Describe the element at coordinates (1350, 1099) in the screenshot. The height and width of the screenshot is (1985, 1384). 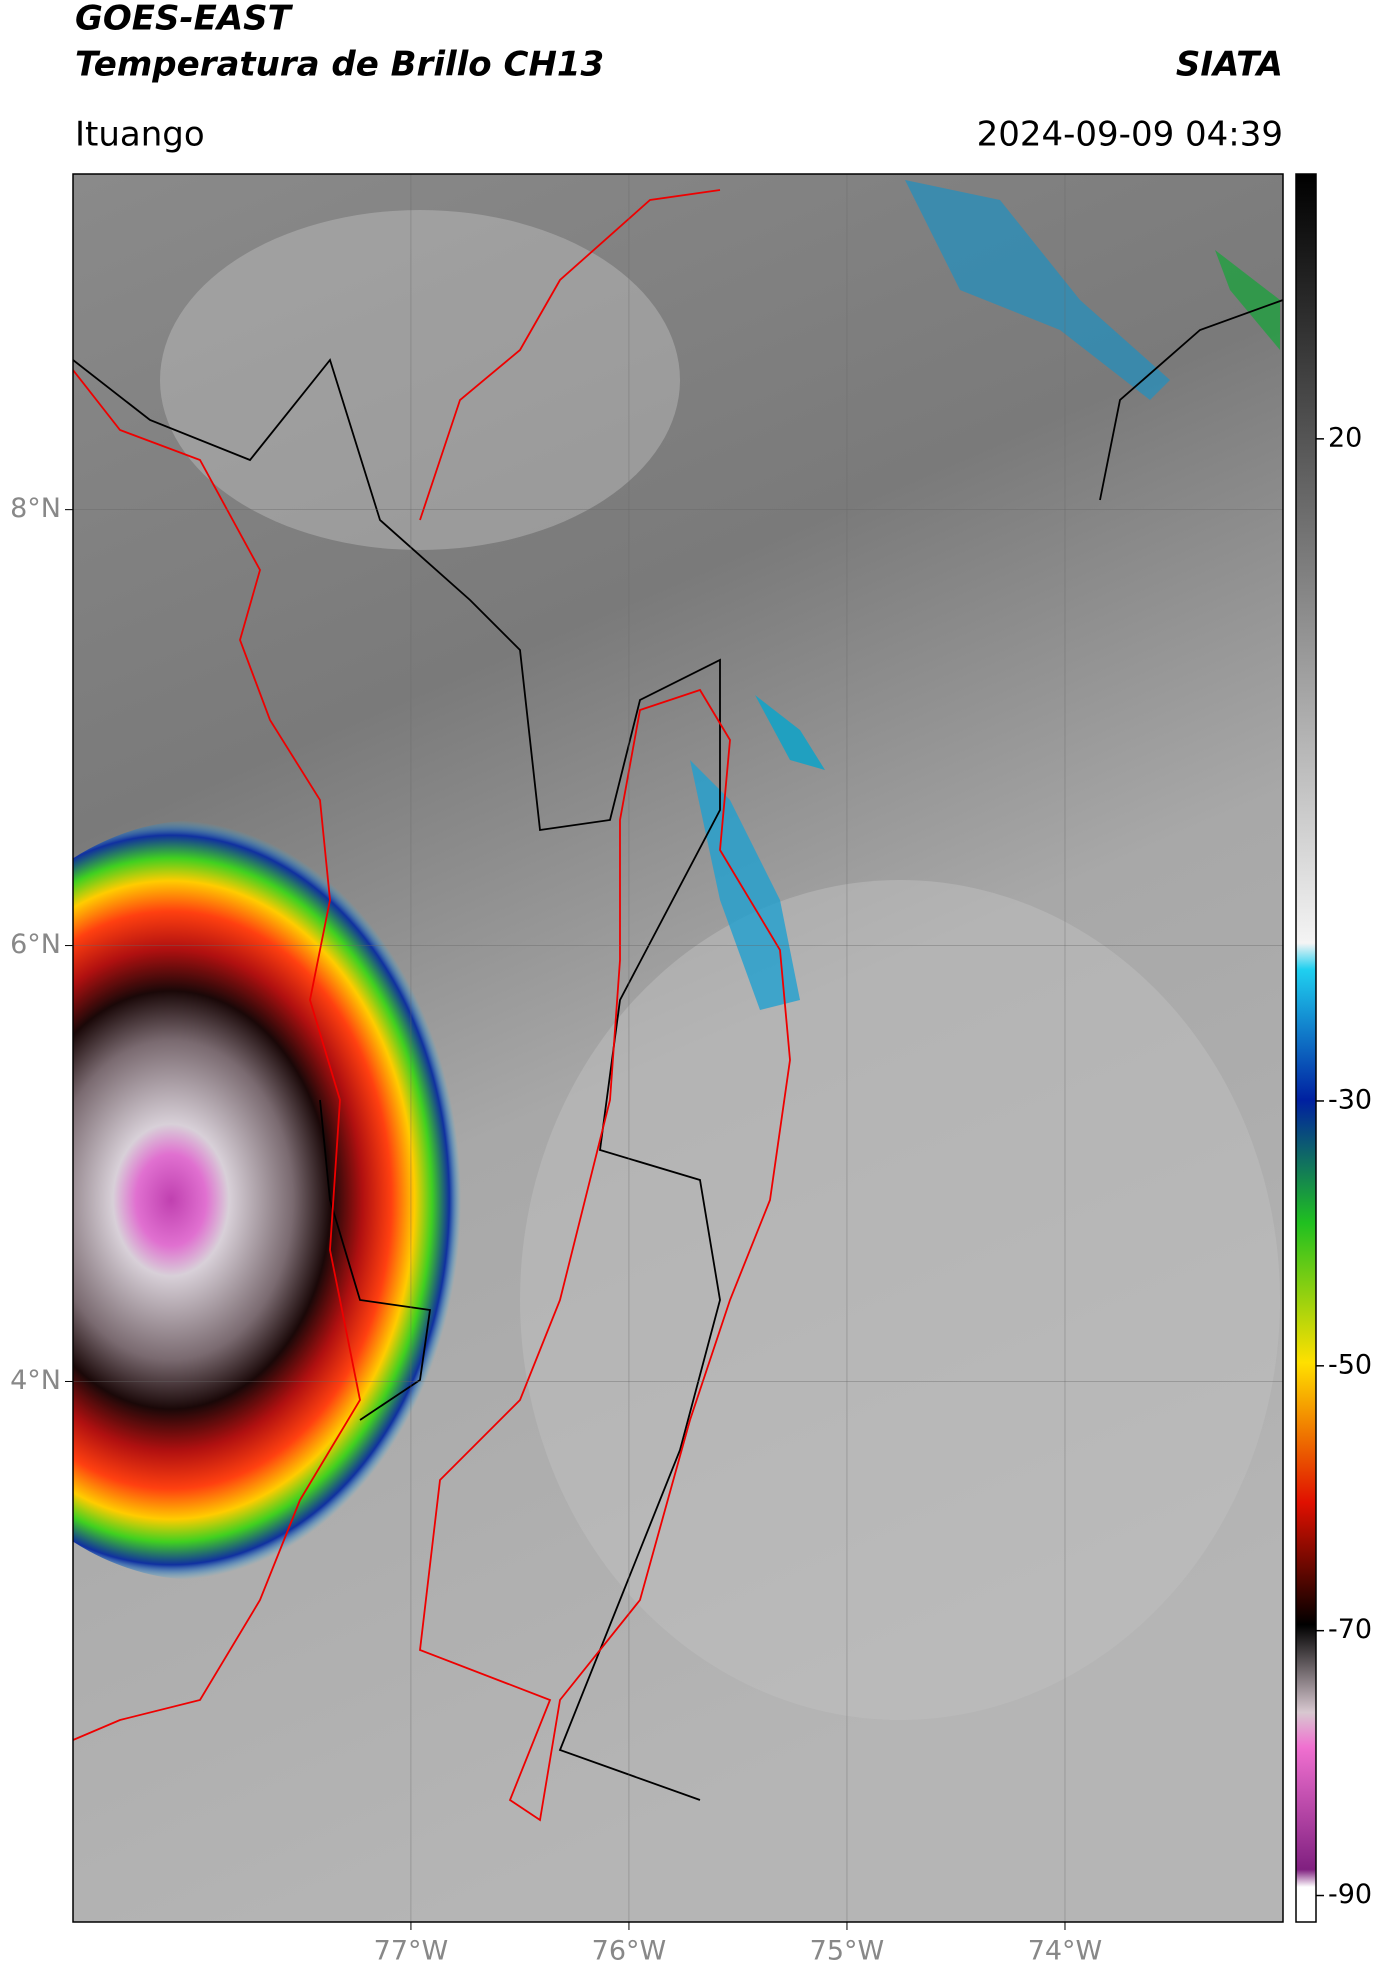
I see `colorbar-tick-label: -30` at that location.